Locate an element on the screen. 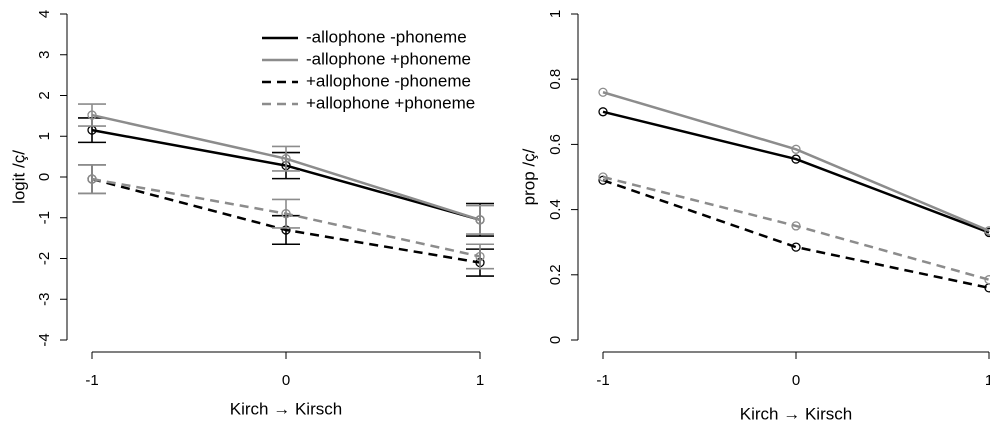 This screenshot has height=433, width=990. y-tick-label: 0.2 is located at coordinates (555, 274).